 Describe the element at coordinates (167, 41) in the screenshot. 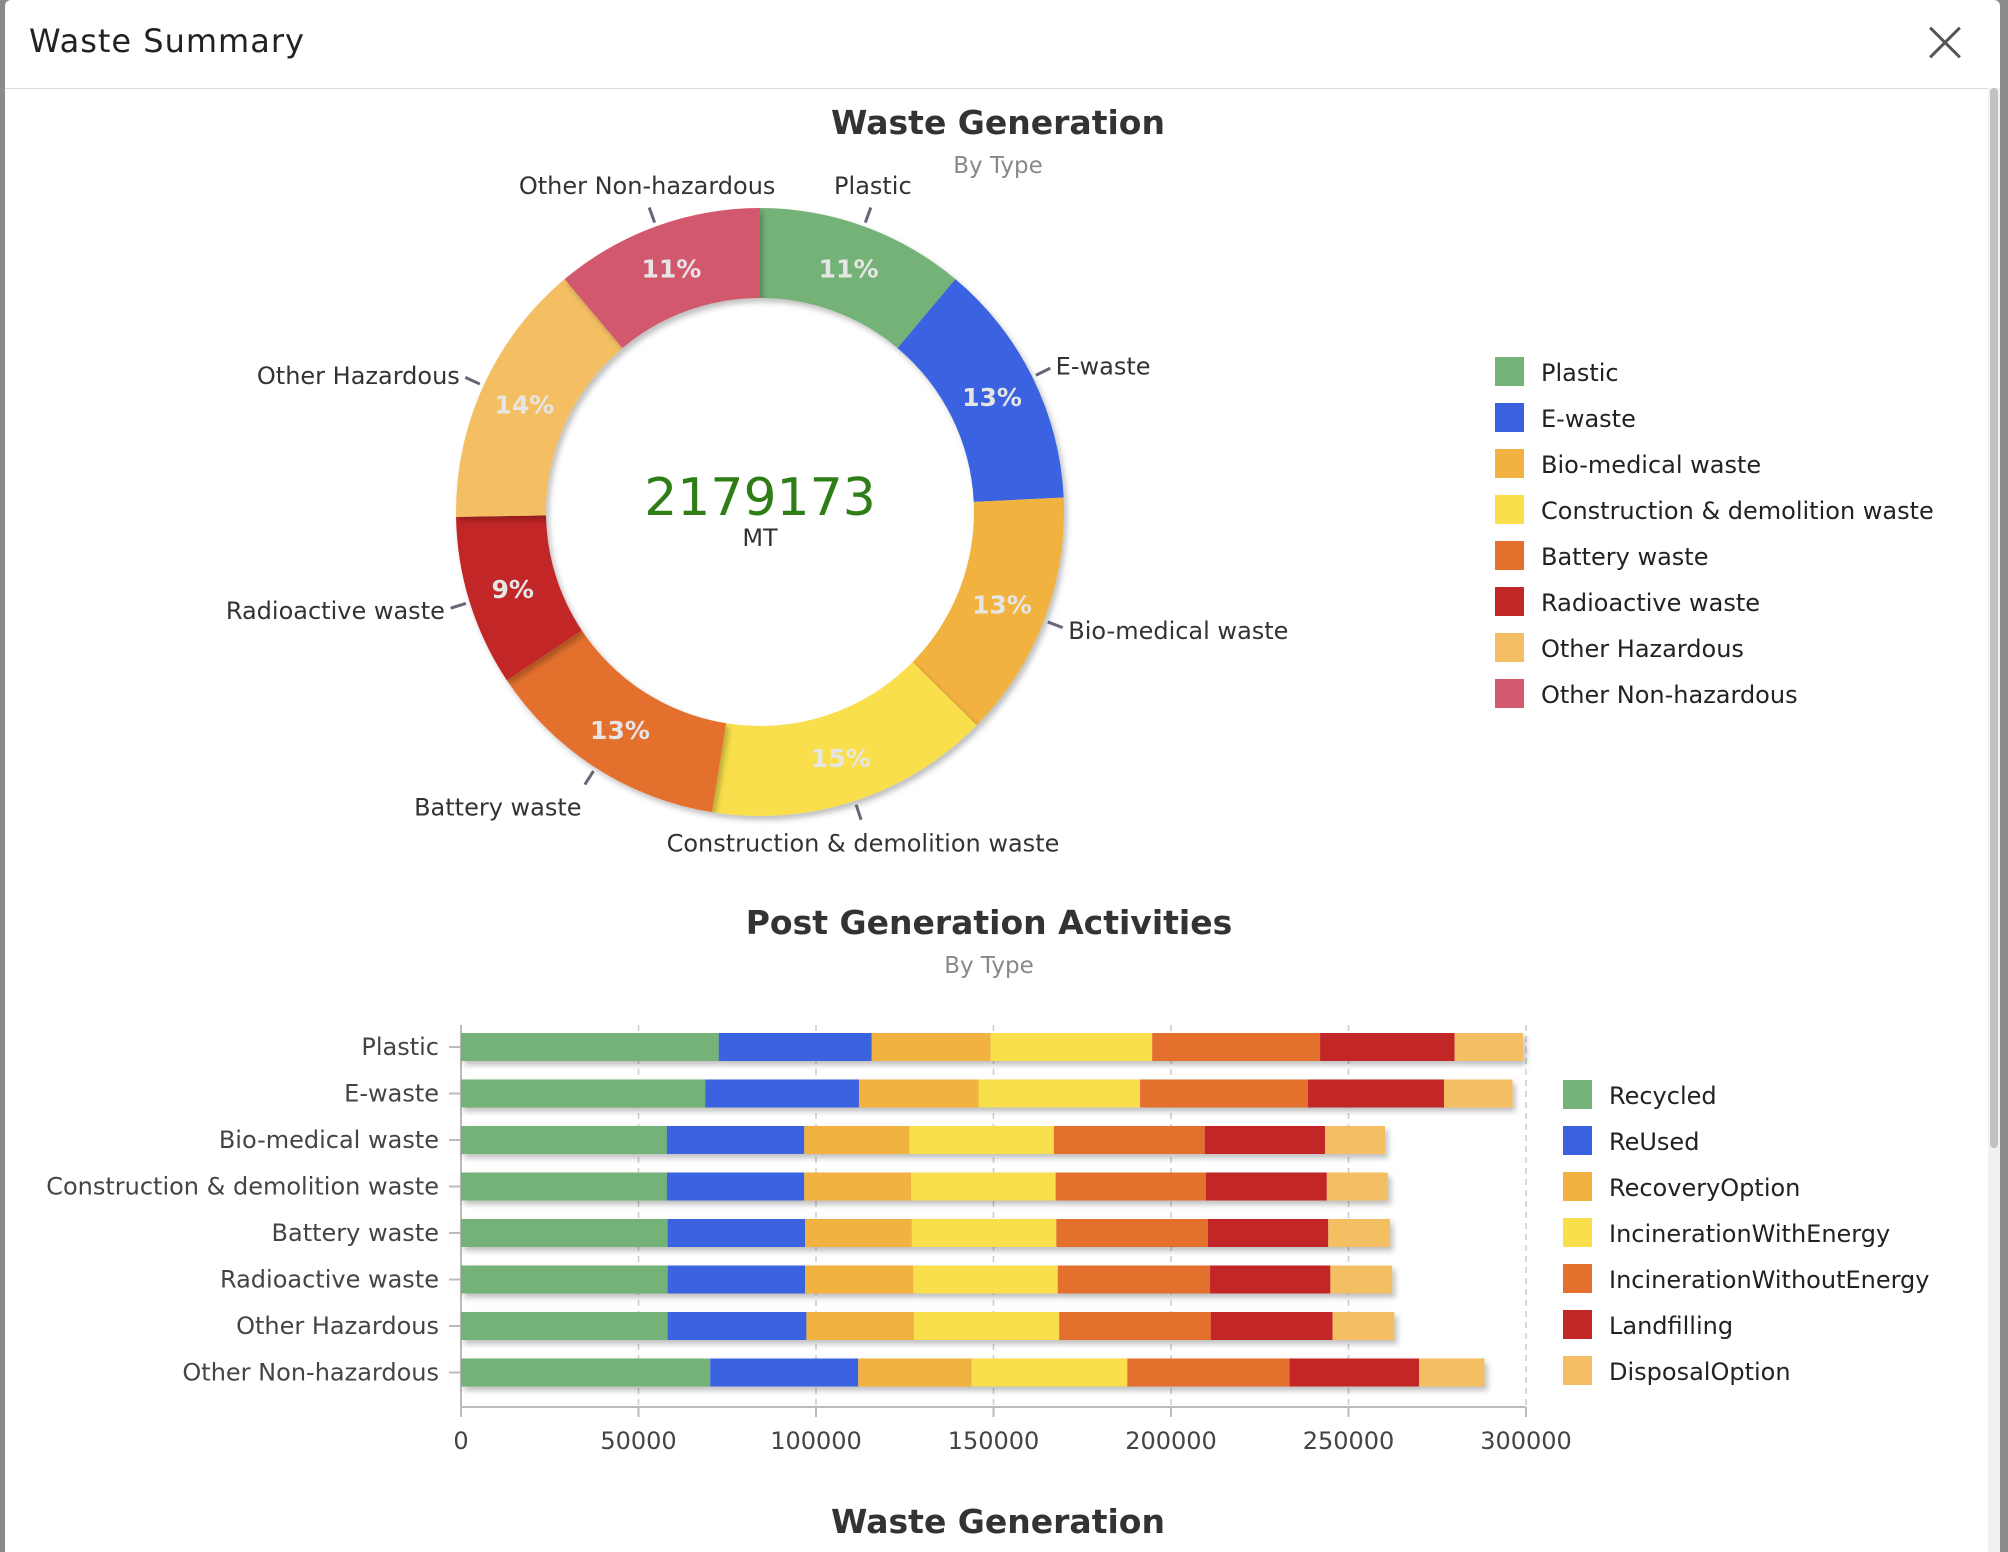

I see `modal-title: Waste Summary` at that location.